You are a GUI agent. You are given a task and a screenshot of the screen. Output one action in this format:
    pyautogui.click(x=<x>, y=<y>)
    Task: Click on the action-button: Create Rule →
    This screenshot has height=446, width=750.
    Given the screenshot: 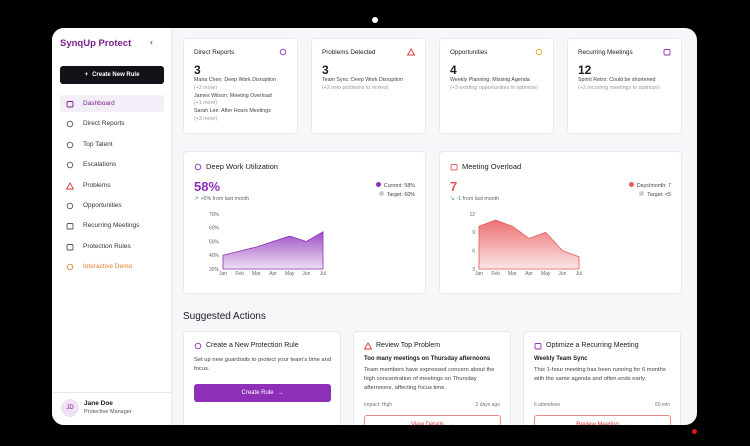 What is the action you would take?
    pyautogui.click(x=262, y=393)
    